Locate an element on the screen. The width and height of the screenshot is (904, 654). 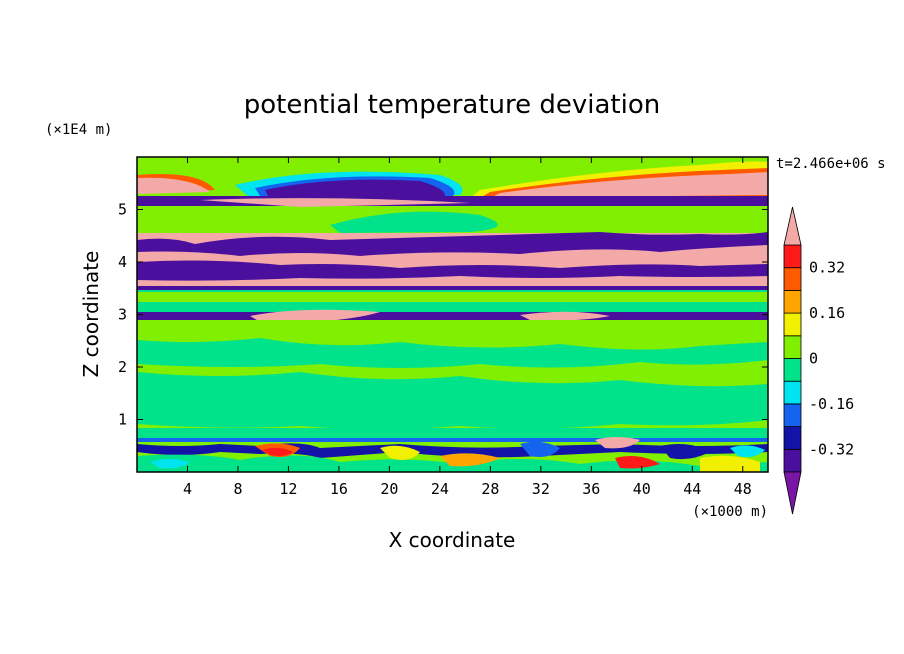
band-2500-turquoise is located at coordinates (452, 353).